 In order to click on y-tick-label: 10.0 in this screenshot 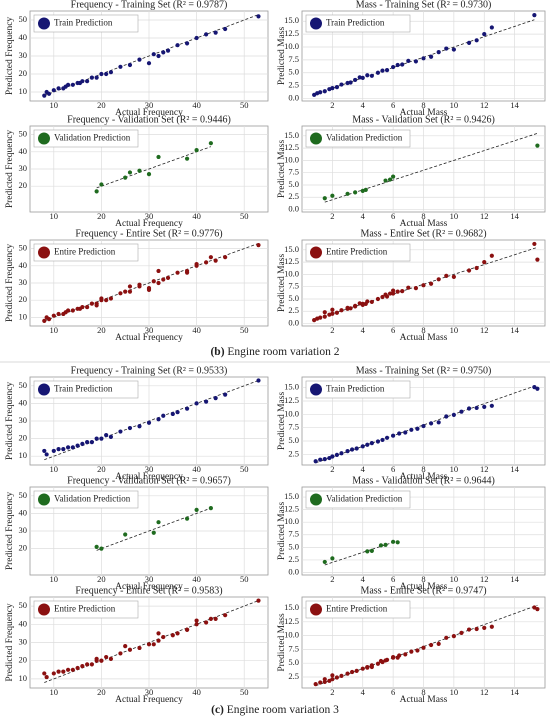, I will do `click(291, 273)`.